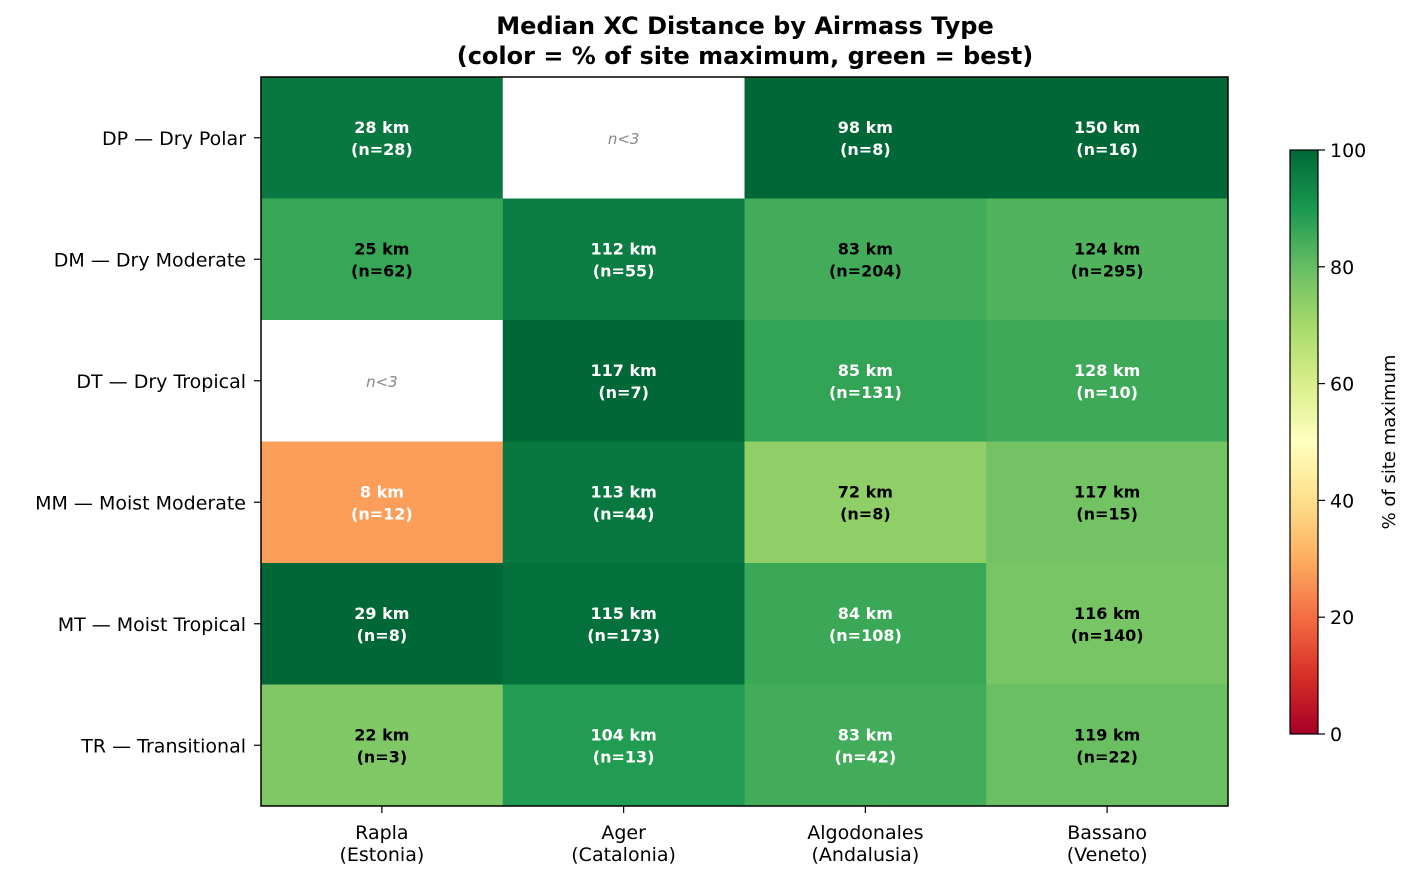  What do you see at coordinates (1342, 501) in the screenshot?
I see `colorbar-tick-label: 40` at bounding box center [1342, 501].